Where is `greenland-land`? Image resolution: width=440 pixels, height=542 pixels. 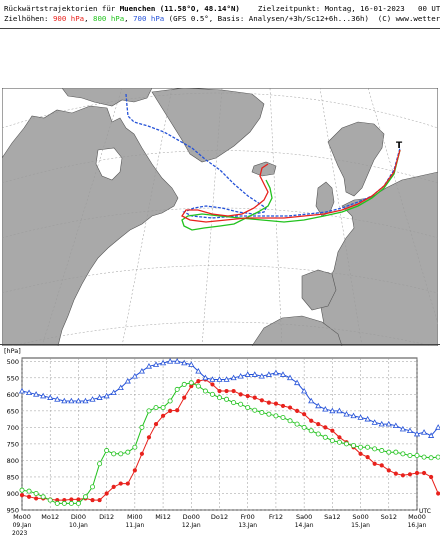
greenland-land is located at coordinates (208, 125).